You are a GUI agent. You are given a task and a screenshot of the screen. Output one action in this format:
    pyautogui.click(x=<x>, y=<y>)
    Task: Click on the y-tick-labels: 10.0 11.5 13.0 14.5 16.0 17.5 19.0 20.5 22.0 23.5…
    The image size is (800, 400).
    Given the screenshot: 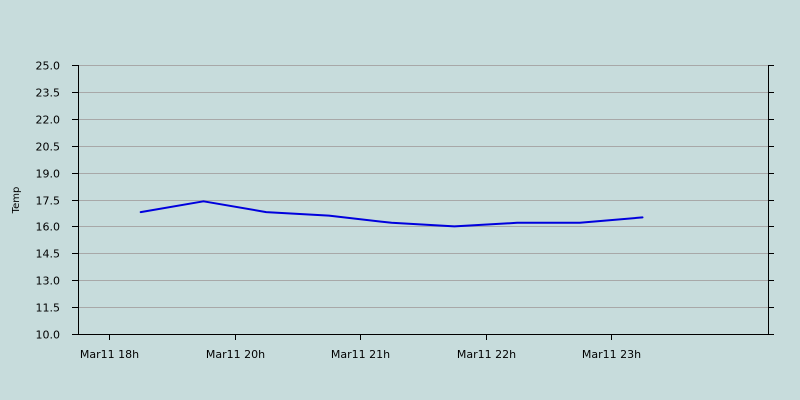 What is the action you would take?
    pyautogui.click(x=48, y=201)
    